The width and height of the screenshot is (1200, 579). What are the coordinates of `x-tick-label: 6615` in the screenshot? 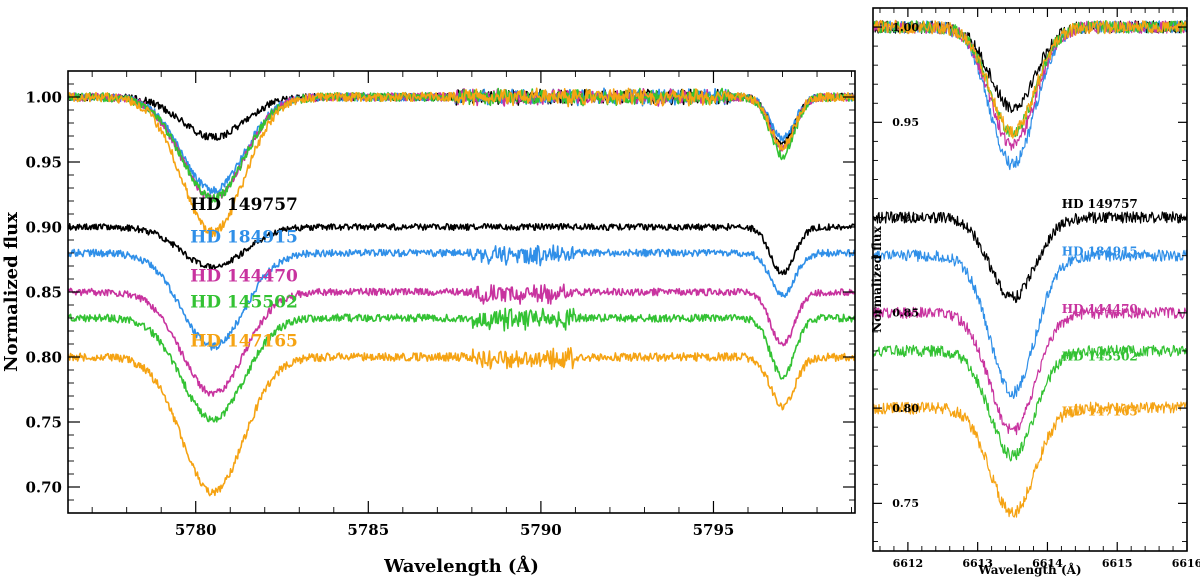 It's located at (1117, 563).